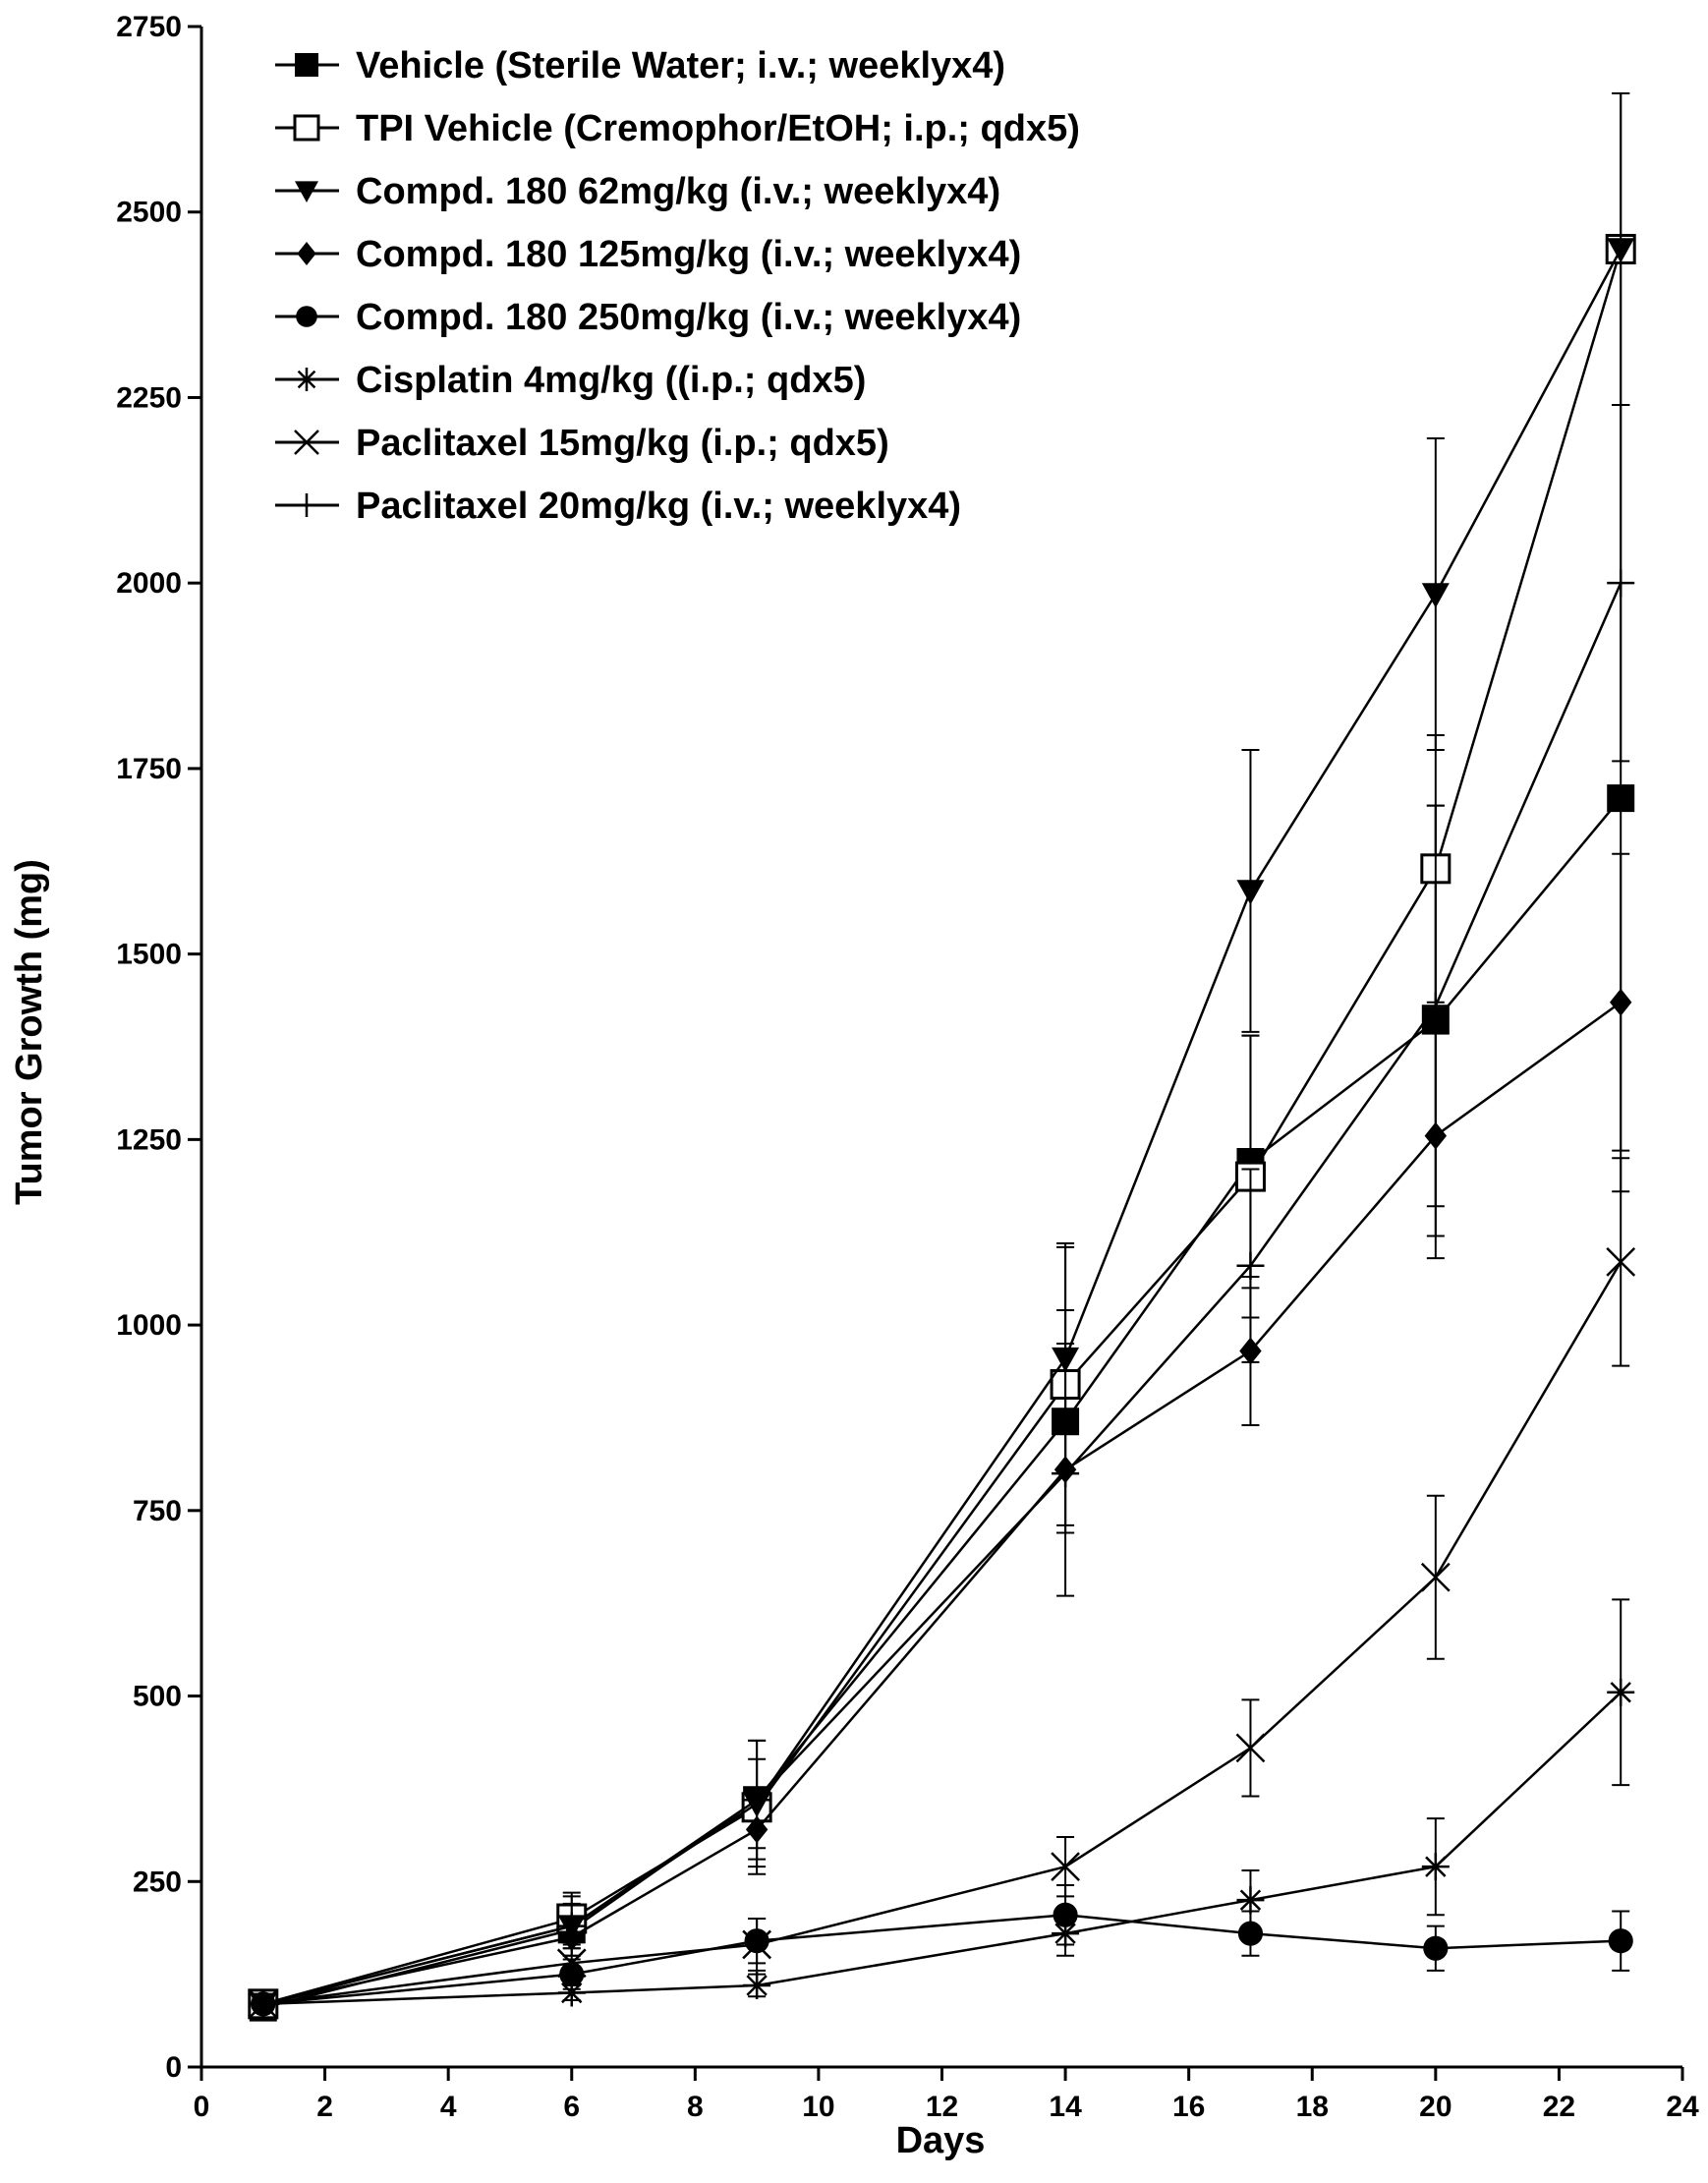  What do you see at coordinates (149, 955) in the screenshot?
I see `y-tick-label: 1500` at bounding box center [149, 955].